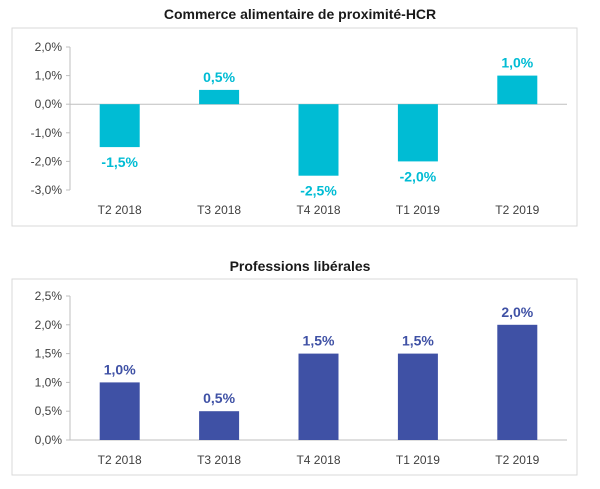 The image size is (600, 489). I want to click on y-tick-label: 0,5%, so click(49, 411).